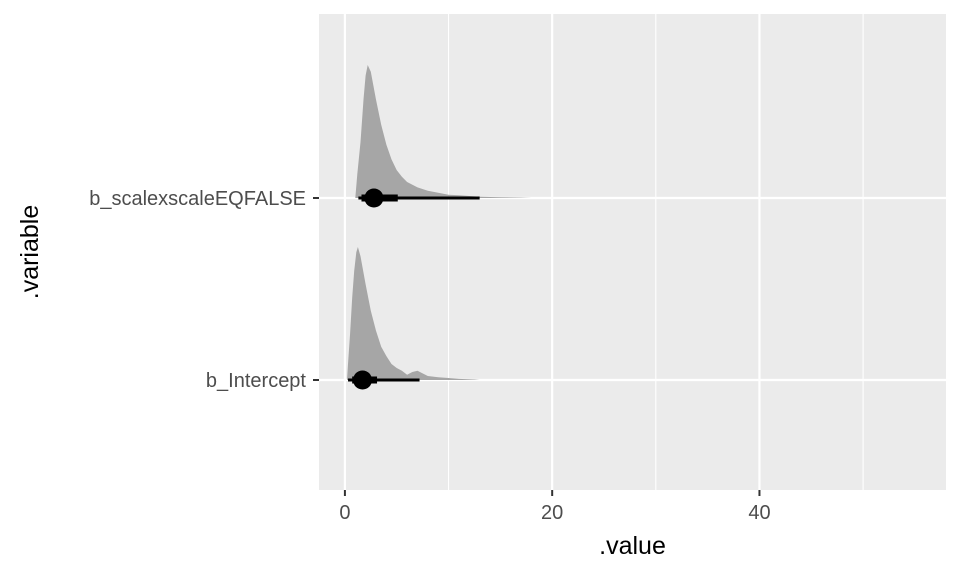 Image resolution: width=960 pixels, height=576 pixels. What do you see at coordinates (256, 381) in the screenshot?
I see `y-tick-label: b_Intercept` at bounding box center [256, 381].